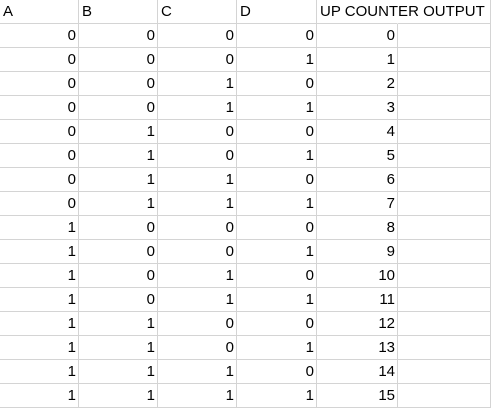 This screenshot has width=495, height=408. I want to click on cell-out: 12, so click(357, 324).